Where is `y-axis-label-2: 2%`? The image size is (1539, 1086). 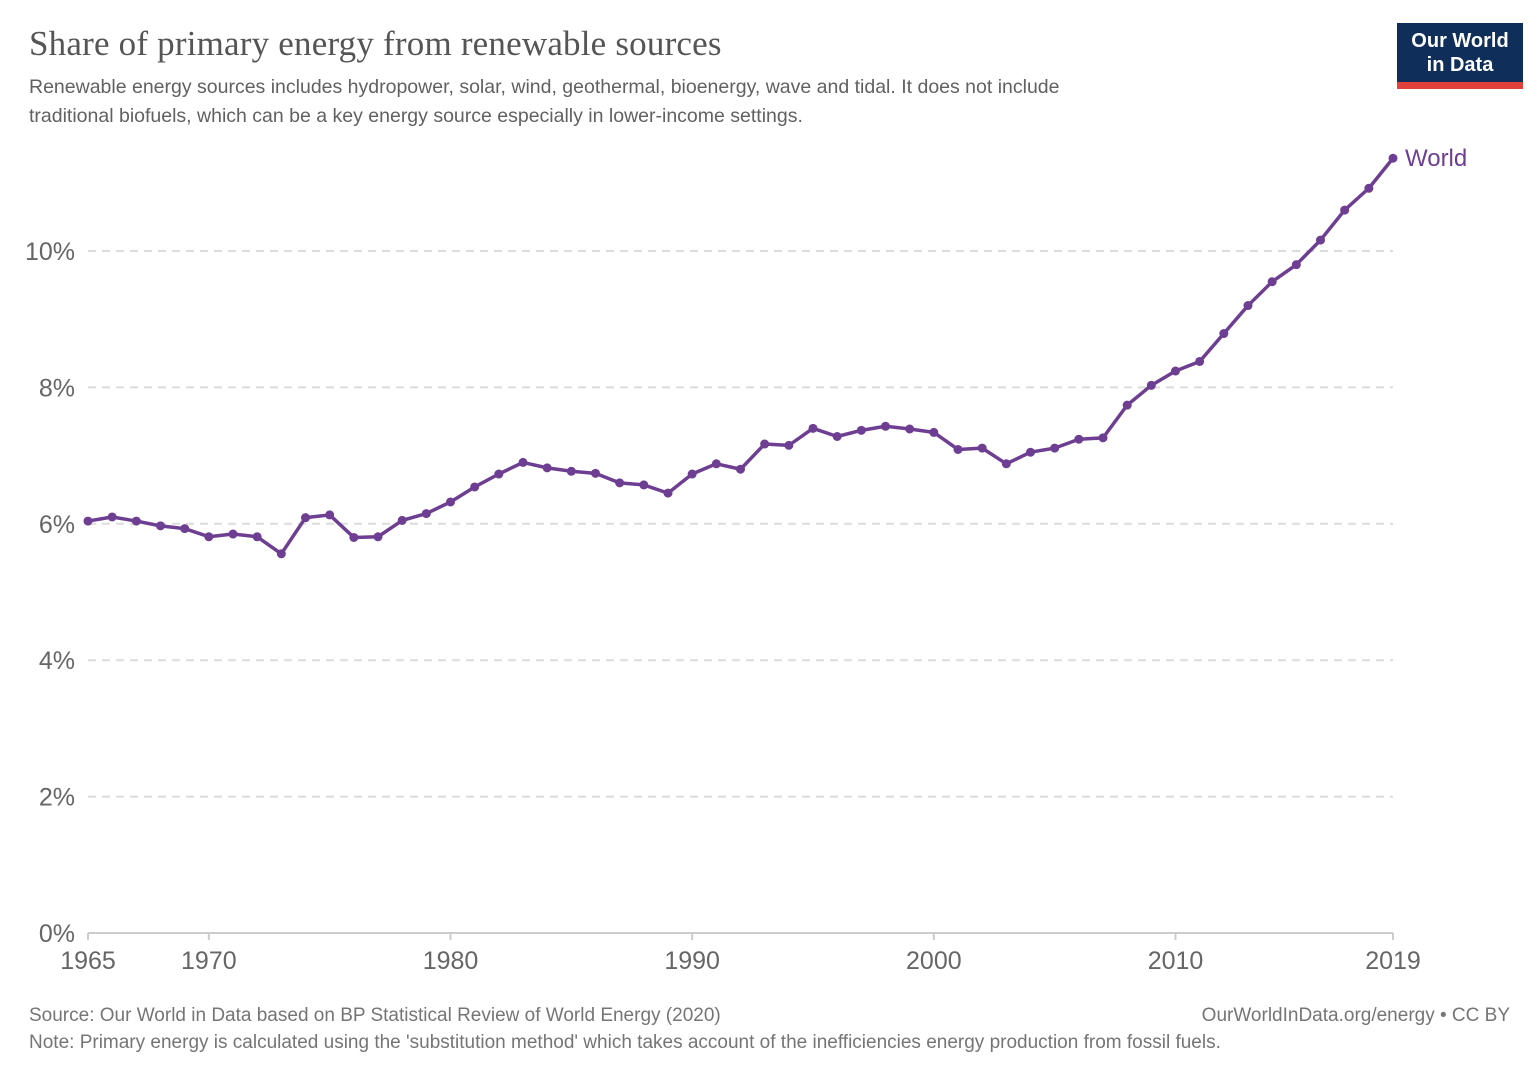
y-axis-label-2: 2% is located at coordinates (57, 798).